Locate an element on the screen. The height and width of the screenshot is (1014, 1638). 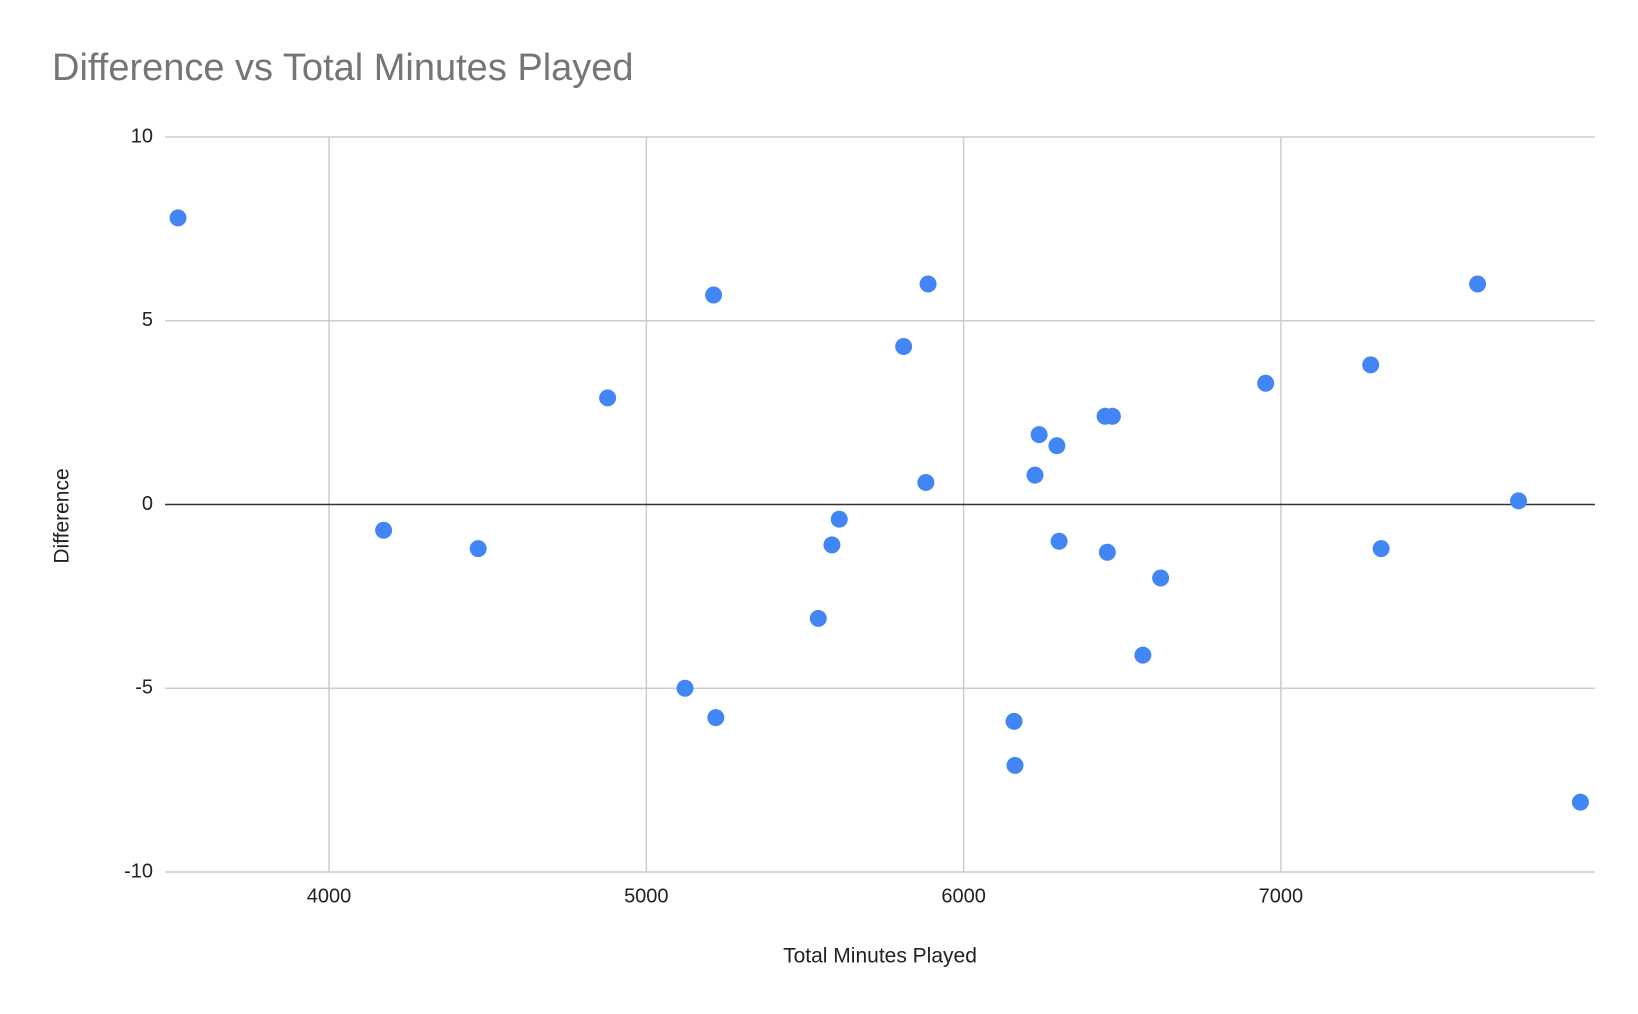
x-axis-label: Total Minutes Played is located at coordinates (880, 956).